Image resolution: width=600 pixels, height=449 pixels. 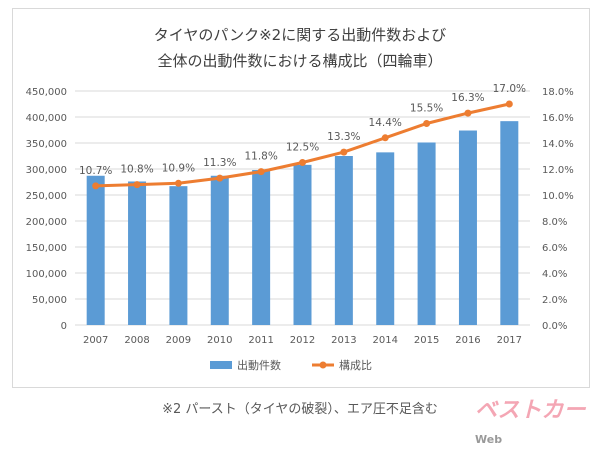 I want to click on x-tick-label: 2007, so click(x=95, y=340).